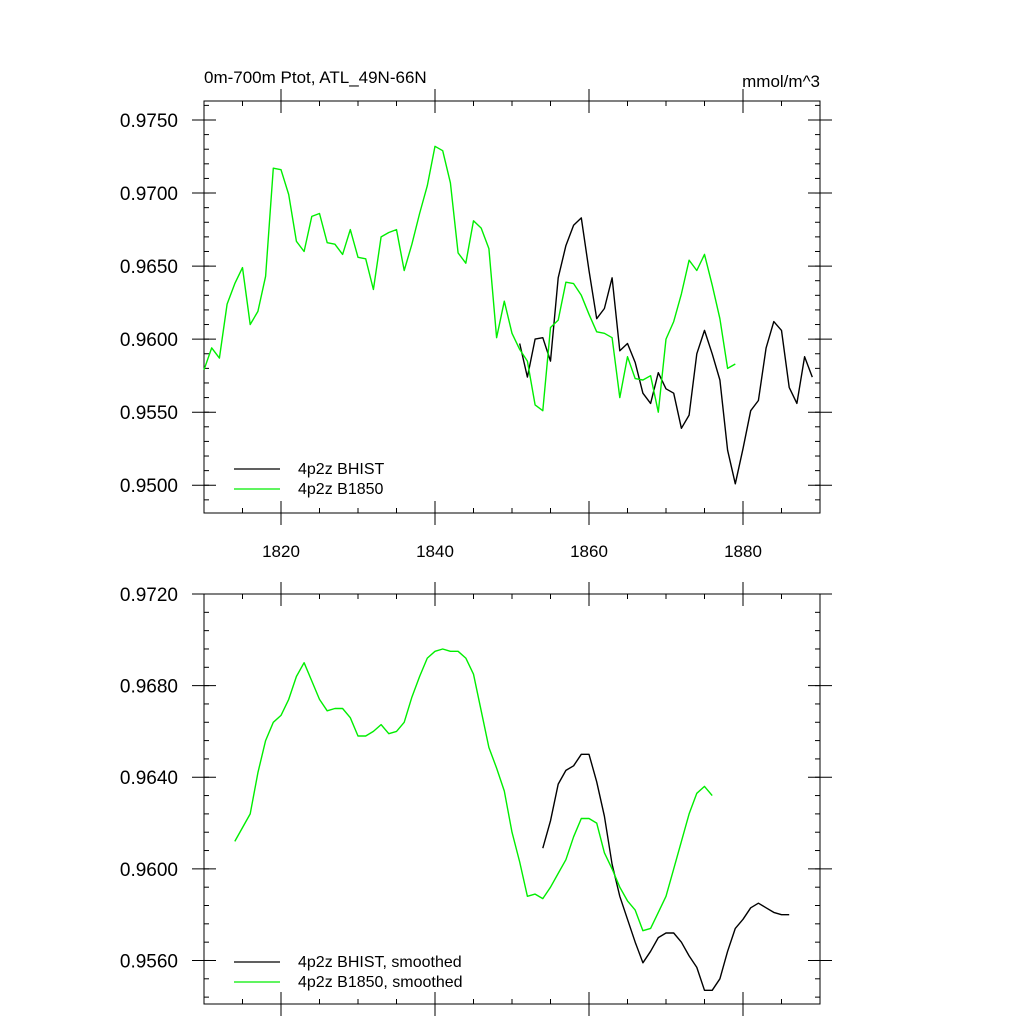 This screenshot has height=1024, width=1024. What do you see at coordinates (149, 961) in the screenshot?
I see `bottom-y-tick-label: 0.9560` at bounding box center [149, 961].